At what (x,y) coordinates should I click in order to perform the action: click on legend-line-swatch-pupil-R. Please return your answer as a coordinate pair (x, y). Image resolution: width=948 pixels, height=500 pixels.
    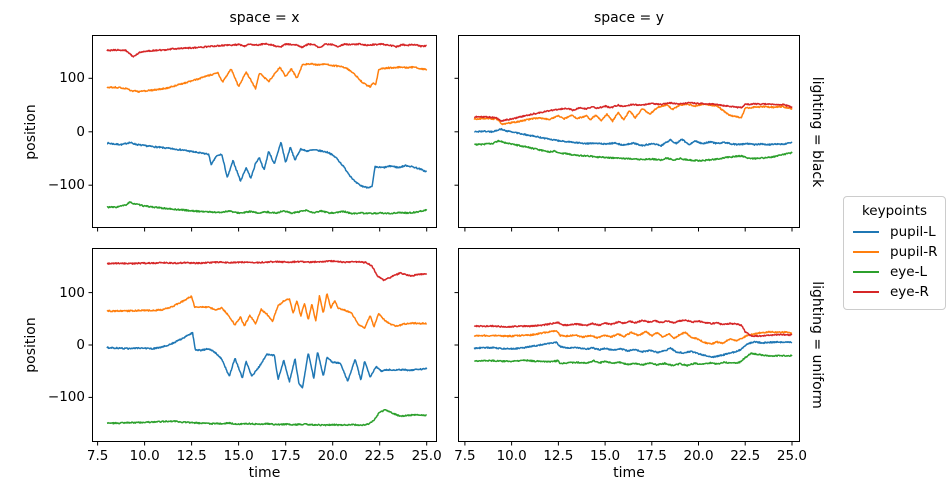
    Looking at the image, I should click on (866, 252).